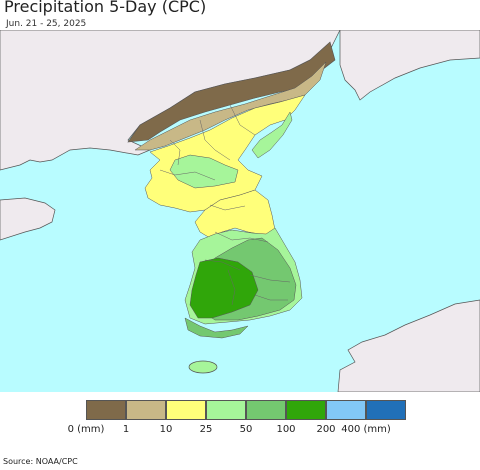 This screenshot has width=480, height=470. Describe the element at coordinates (206, 429) in the screenshot. I see `legend-tick-3: 25` at that location.